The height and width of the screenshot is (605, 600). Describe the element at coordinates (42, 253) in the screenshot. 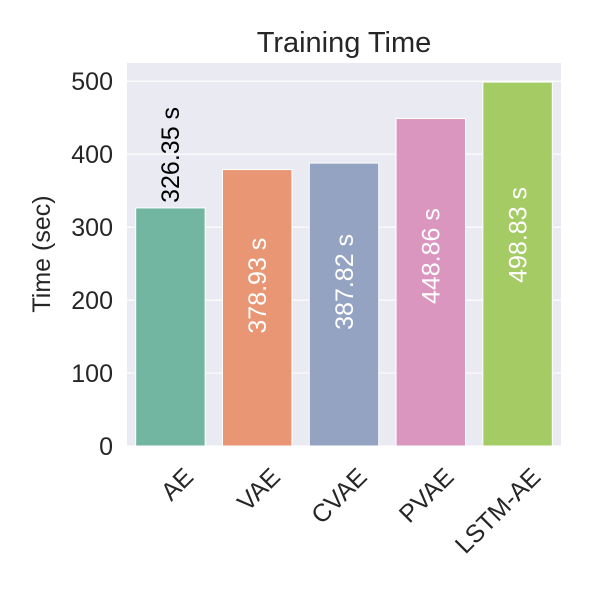

I see `y-axis-label: Time (sec)` at that location.